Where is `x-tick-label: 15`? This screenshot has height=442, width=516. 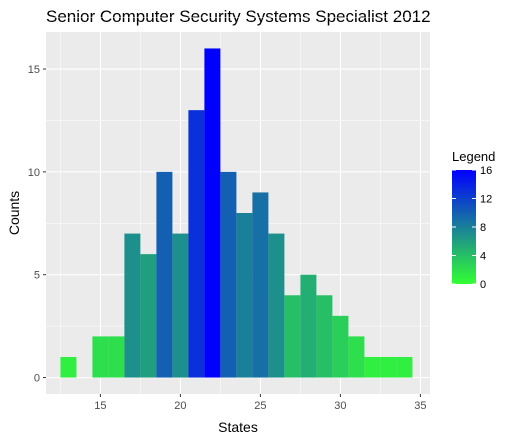
x-tick-label: 15 is located at coordinates (100, 406).